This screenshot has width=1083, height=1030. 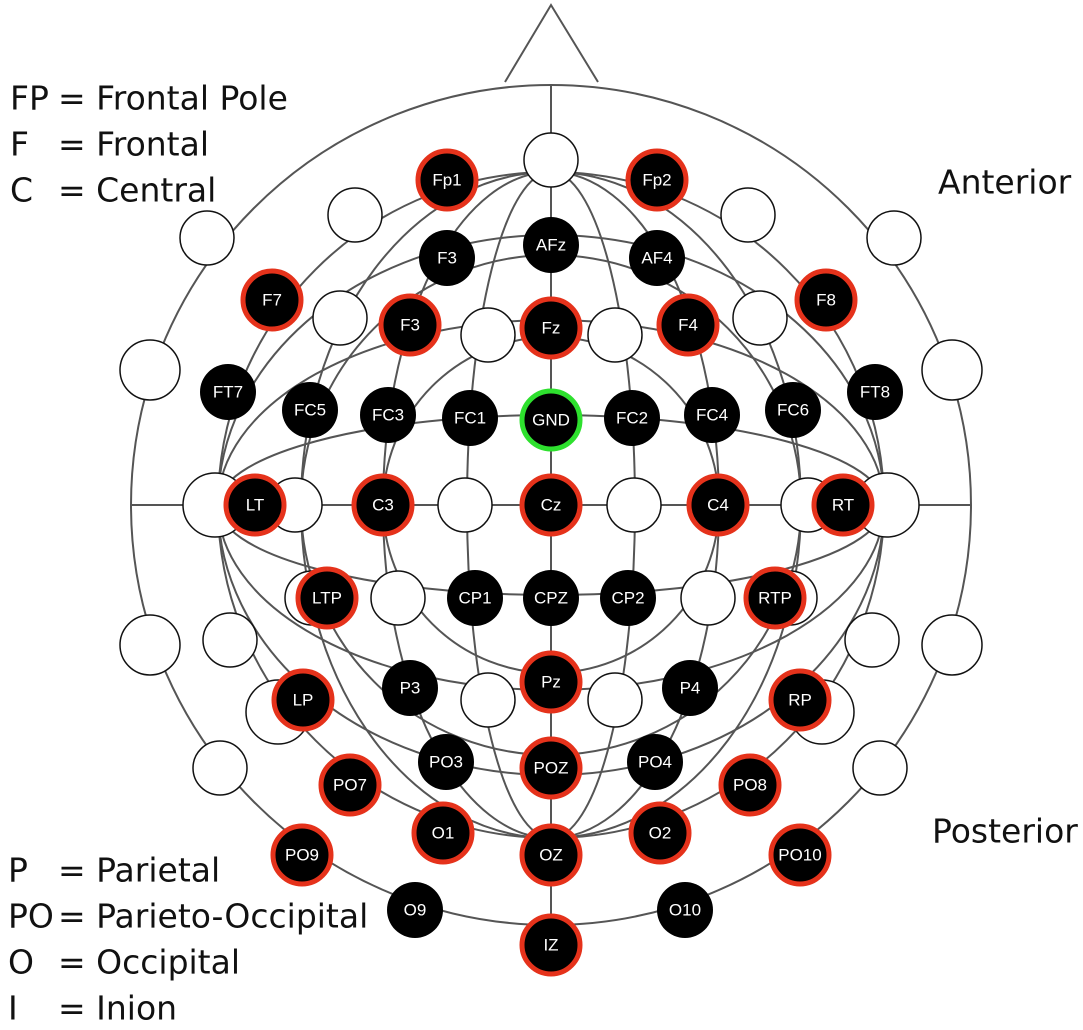 What do you see at coordinates (470, 418) in the screenshot?
I see `electrode-label: FC1` at bounding box center [470, 418].